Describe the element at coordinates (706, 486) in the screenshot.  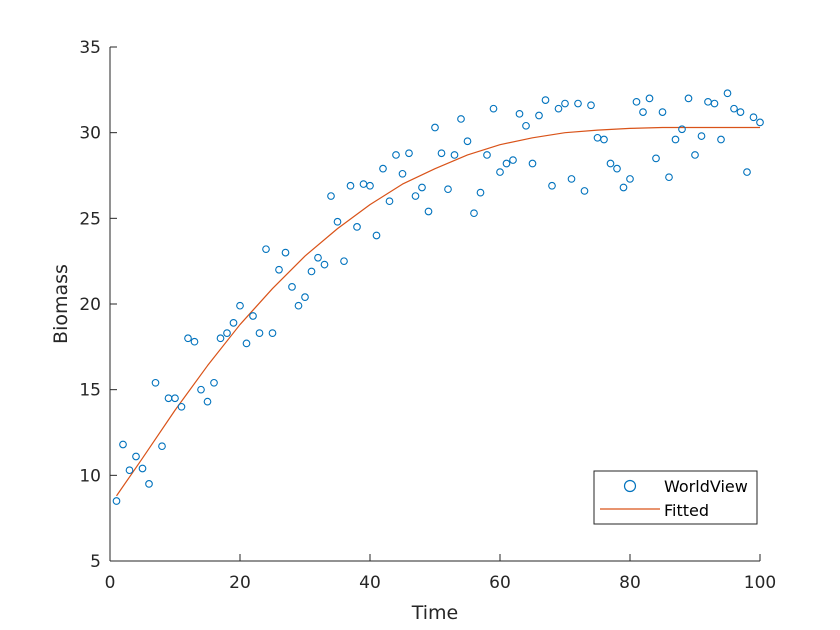
I see `legend-label-worldview: WorldView` at that location.